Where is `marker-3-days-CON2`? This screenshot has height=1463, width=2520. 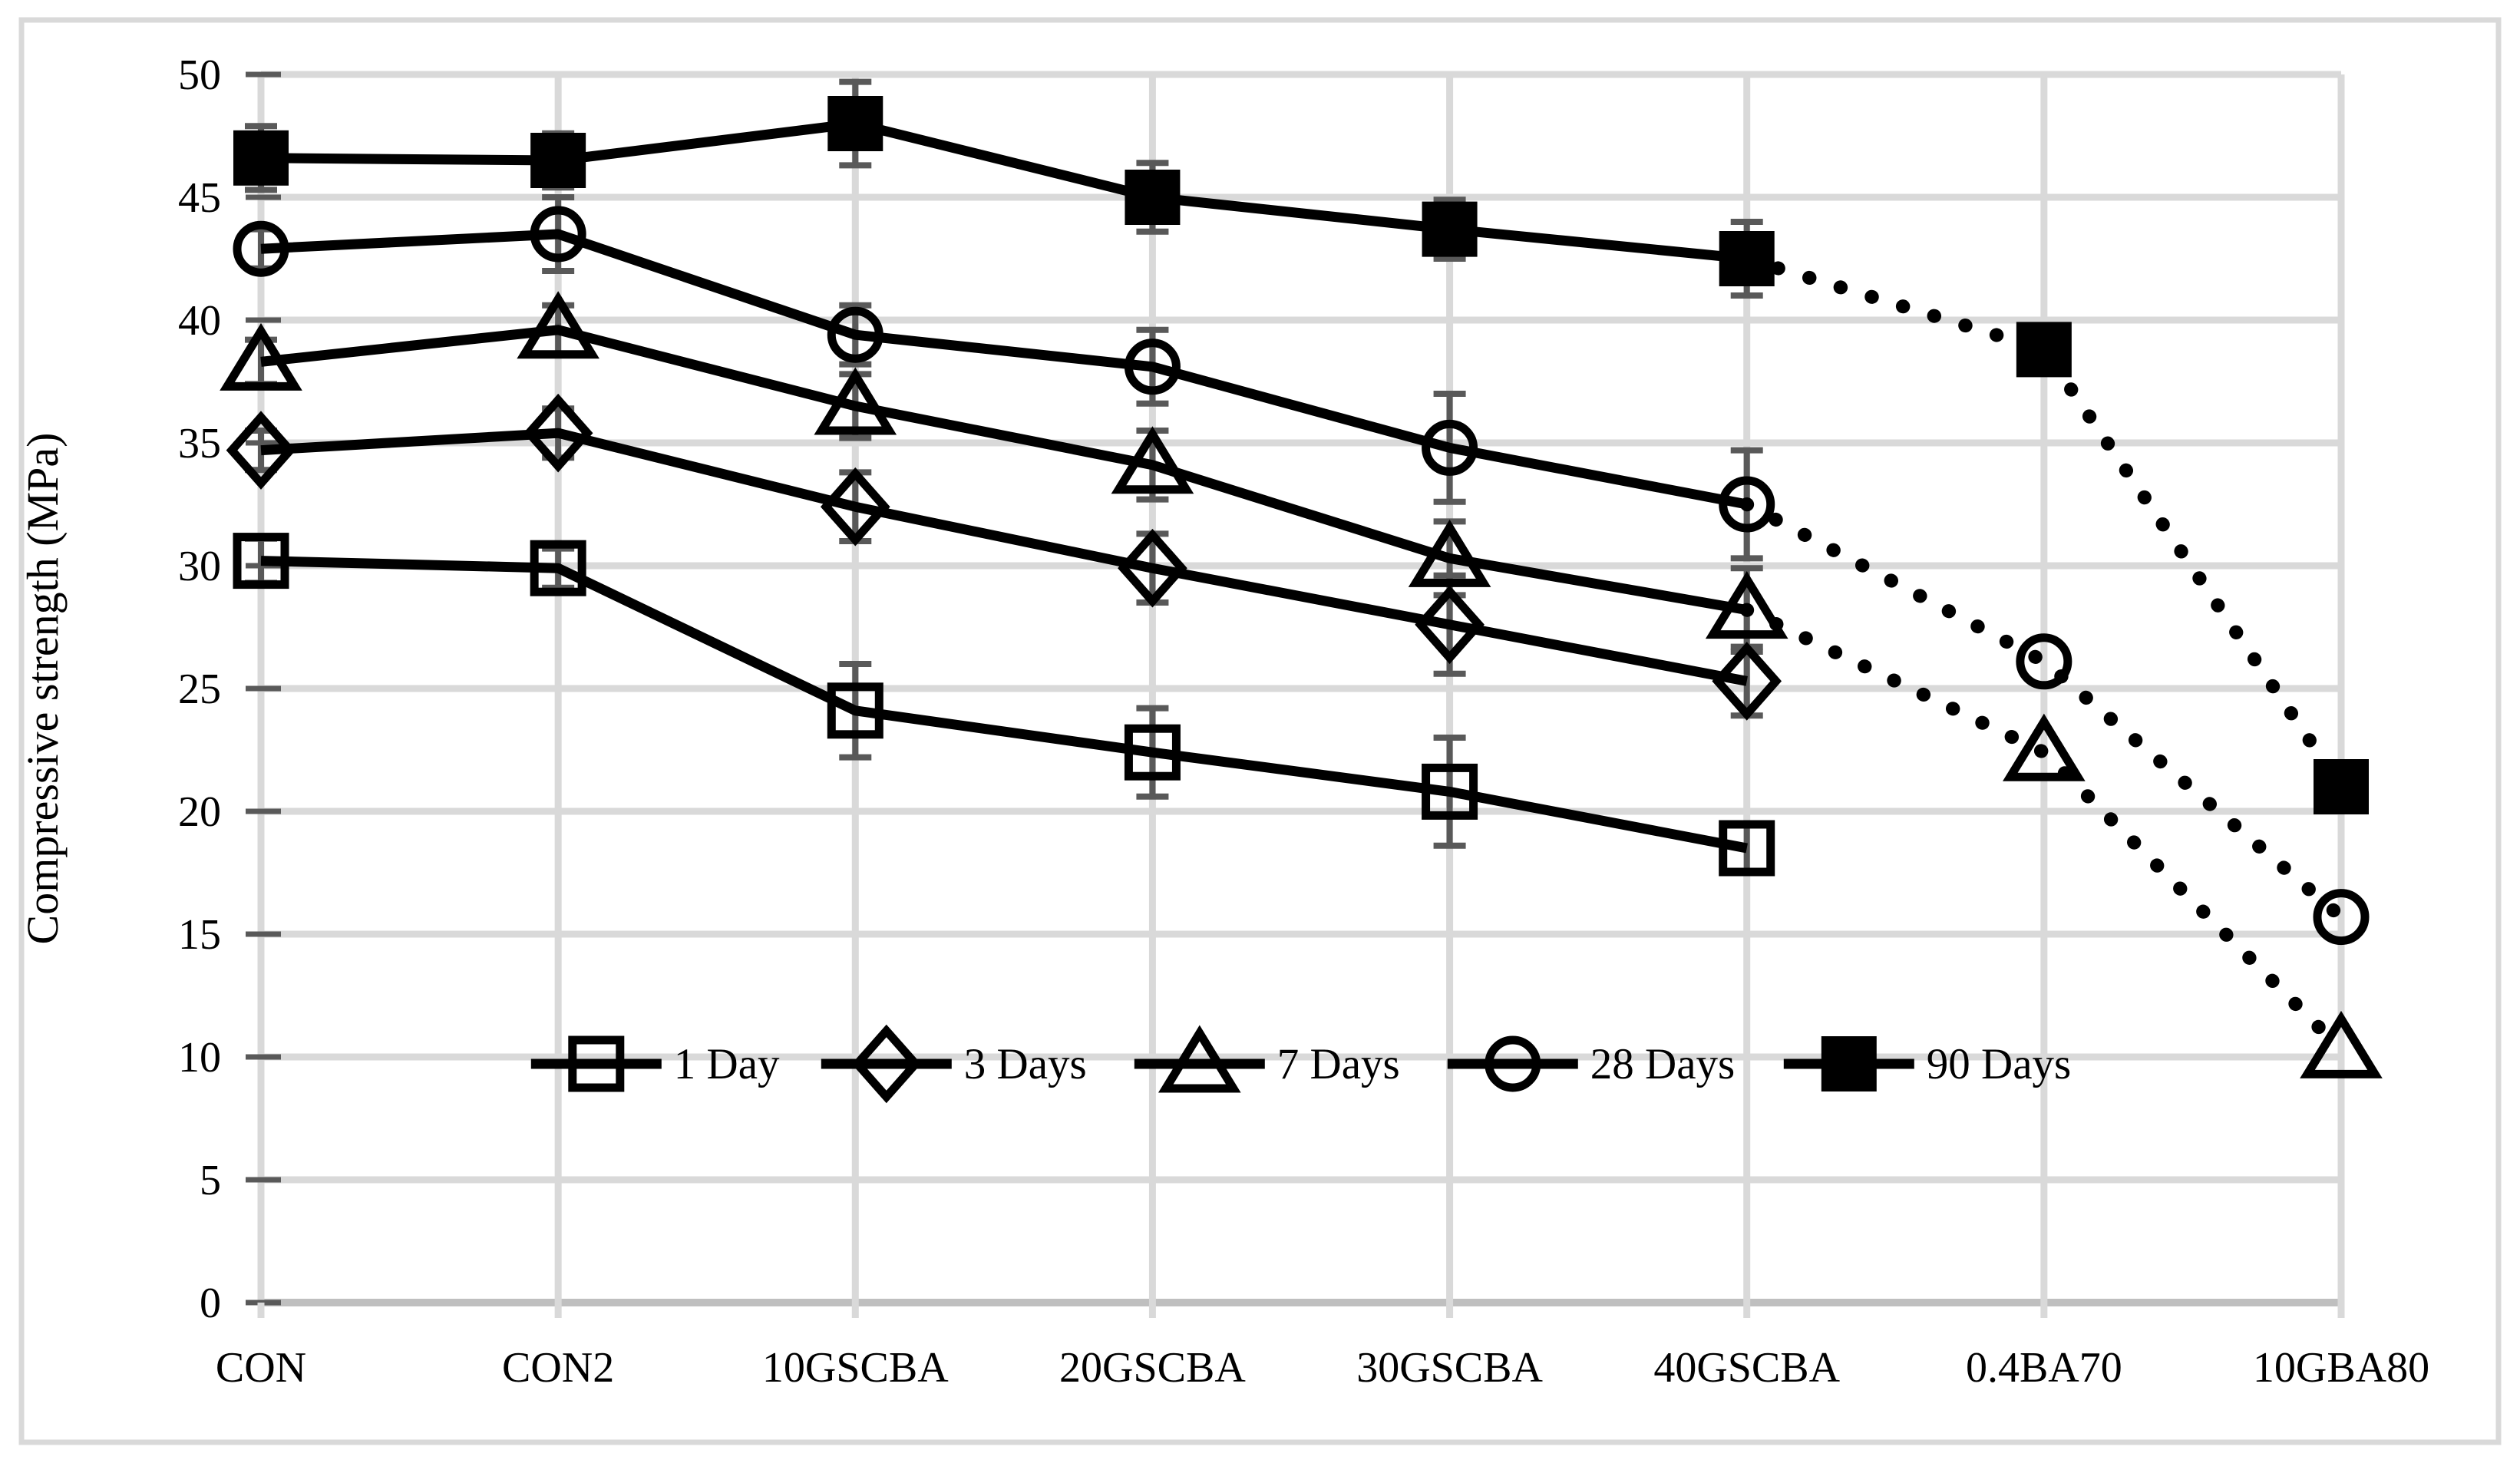 marker-3-days-CON2 is located at coordinates (558, 433).